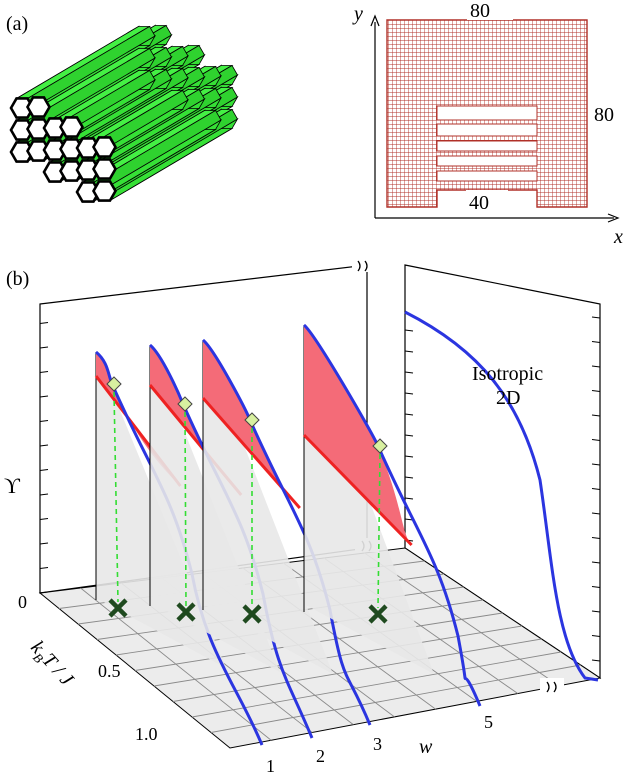 This screenshot has height=778, width=630. I want to click on lattice-schematic: y x 80 80 40, so click(487, 124).